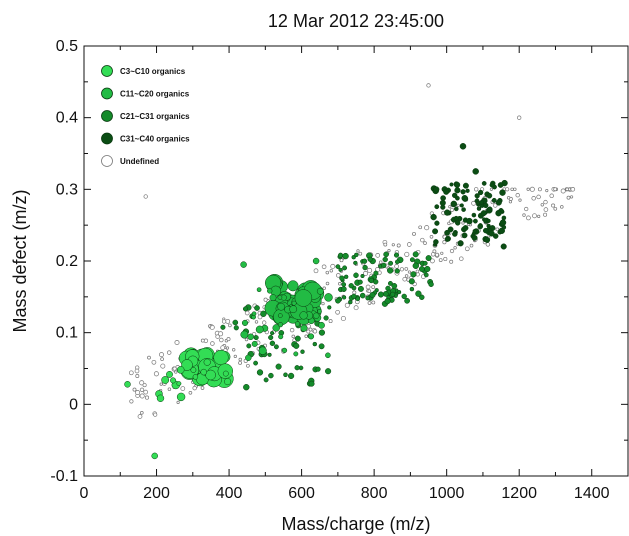 The width and height of the screenshot is (629, 536). Describe the element at coordinates (67, 333) in the screenshot. I see `y-tick-label: 0.1` at that location.